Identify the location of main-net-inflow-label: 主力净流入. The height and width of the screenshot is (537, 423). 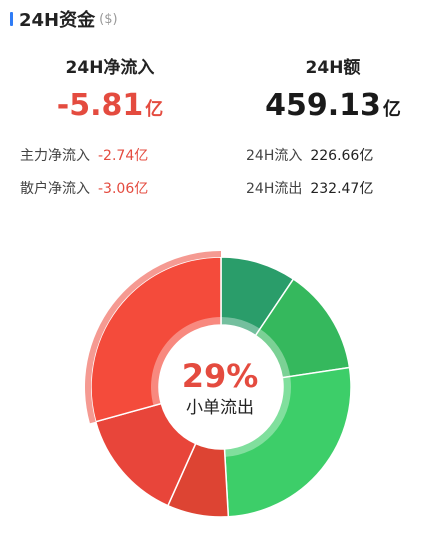
(55, 156).